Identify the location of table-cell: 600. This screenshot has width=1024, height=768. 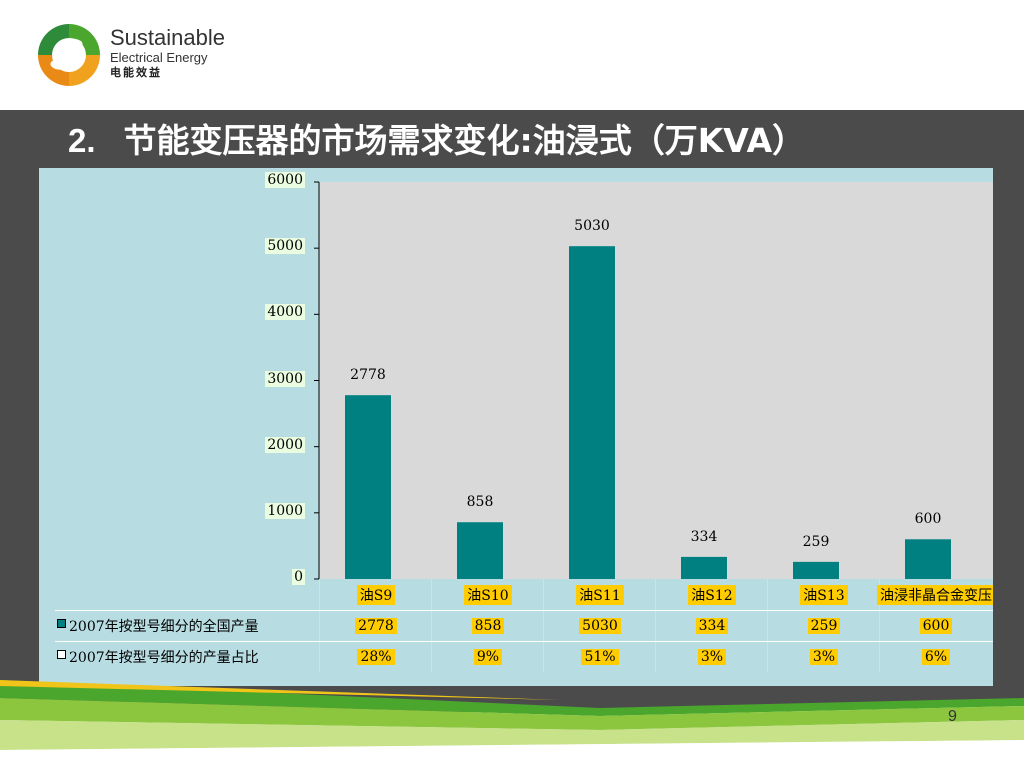
(935, 625).